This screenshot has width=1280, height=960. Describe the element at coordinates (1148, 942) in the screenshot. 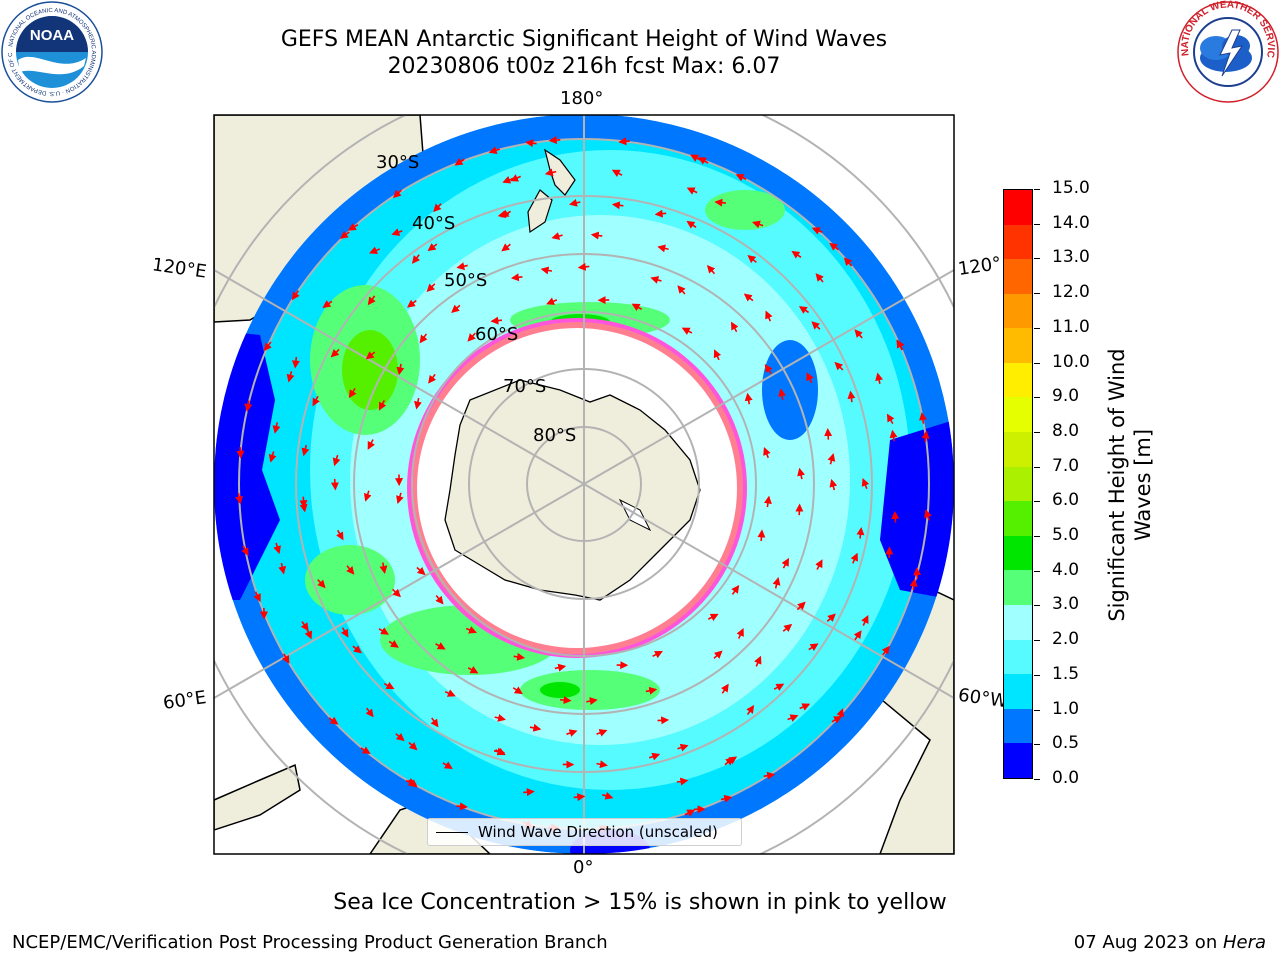

I see `footer-date-text: 07 Aug 2023 on` at that location.